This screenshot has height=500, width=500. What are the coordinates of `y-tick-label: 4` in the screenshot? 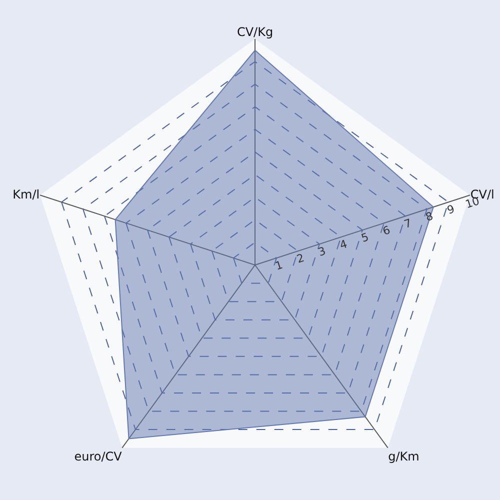 It's located at (343, 244).